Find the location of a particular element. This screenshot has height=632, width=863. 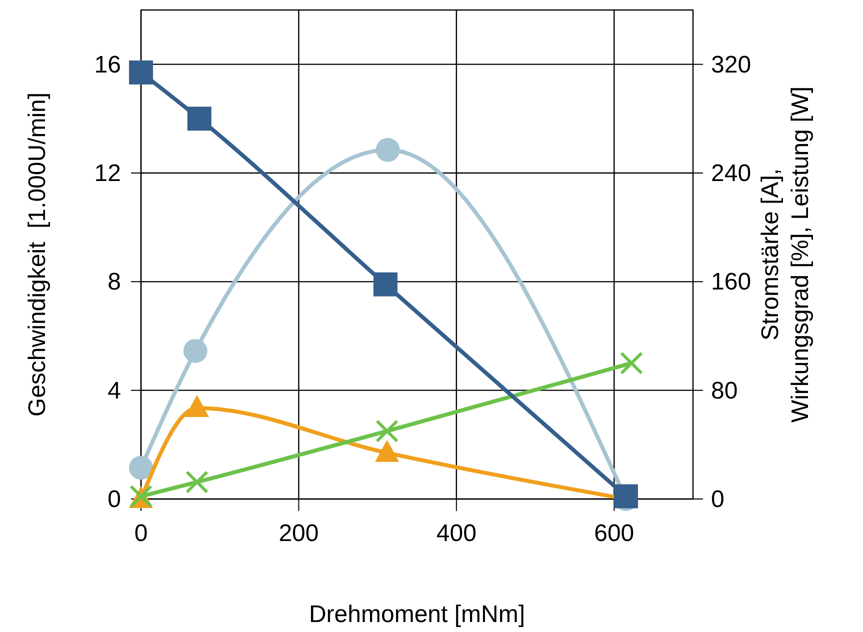

y2-tick-label: 0 is located at coordinates (717, 499).